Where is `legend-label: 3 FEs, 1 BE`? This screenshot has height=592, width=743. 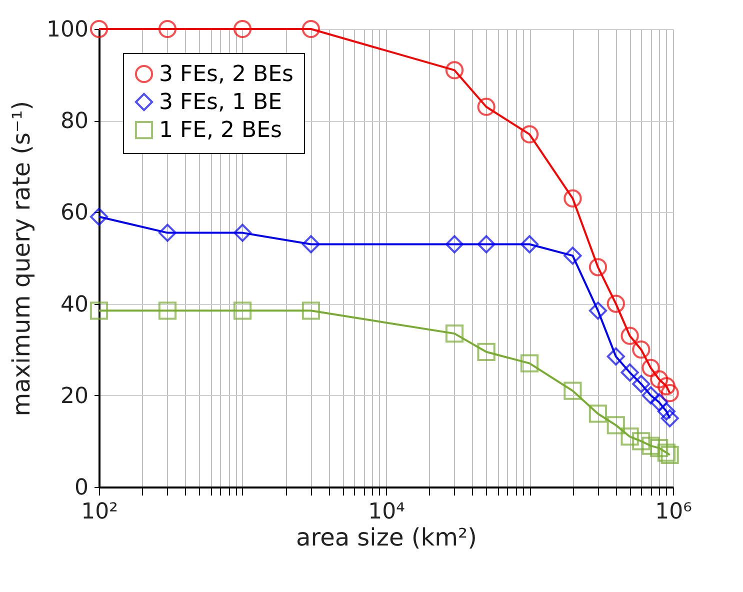 legend-label: 3 FEs, 1 BE is located at coordinates (220, 102).